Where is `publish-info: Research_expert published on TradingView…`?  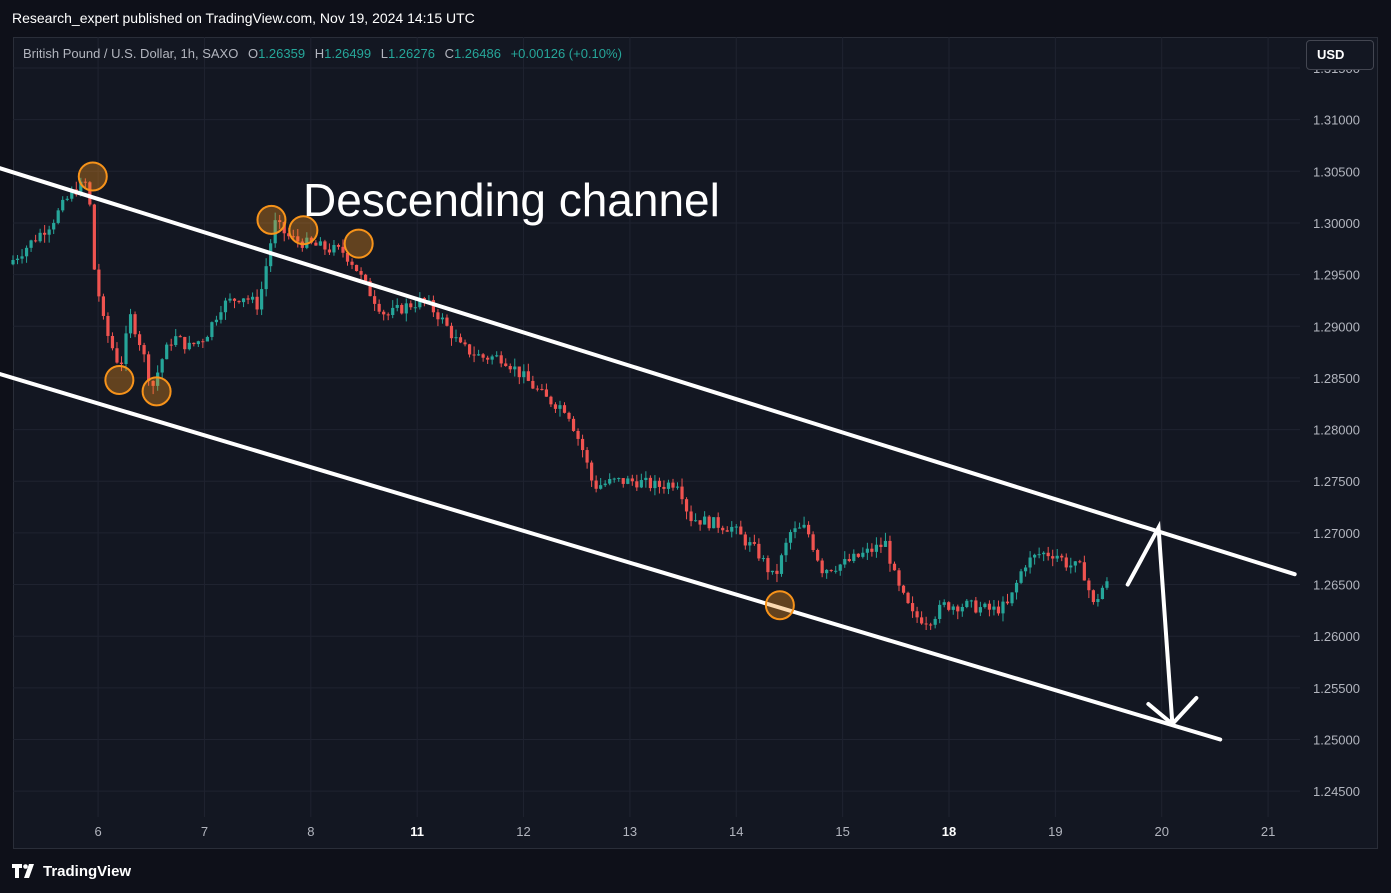
publish-info: Research_expert published on TradingView… is located at coordinates (243, 18).